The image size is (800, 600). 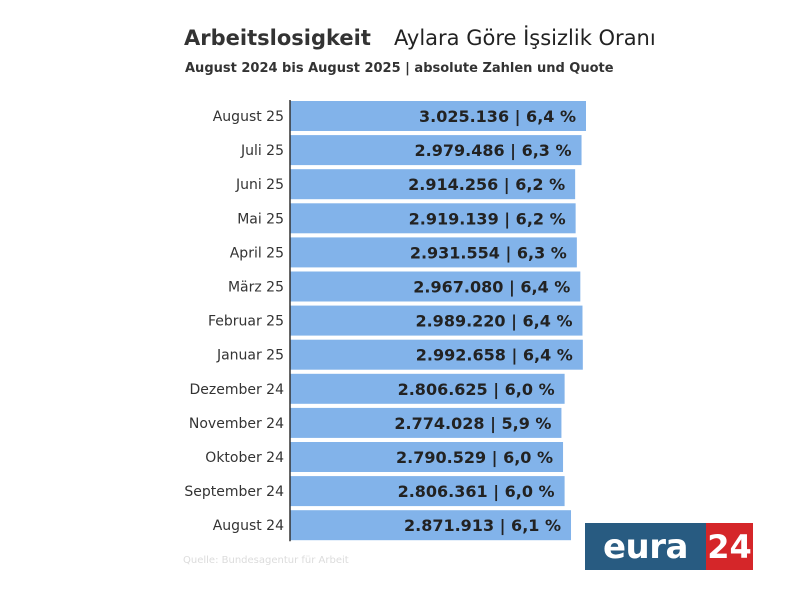 I want to click on data-label: 2.806.625 | 6,0 %, so click(x=476, y=390).